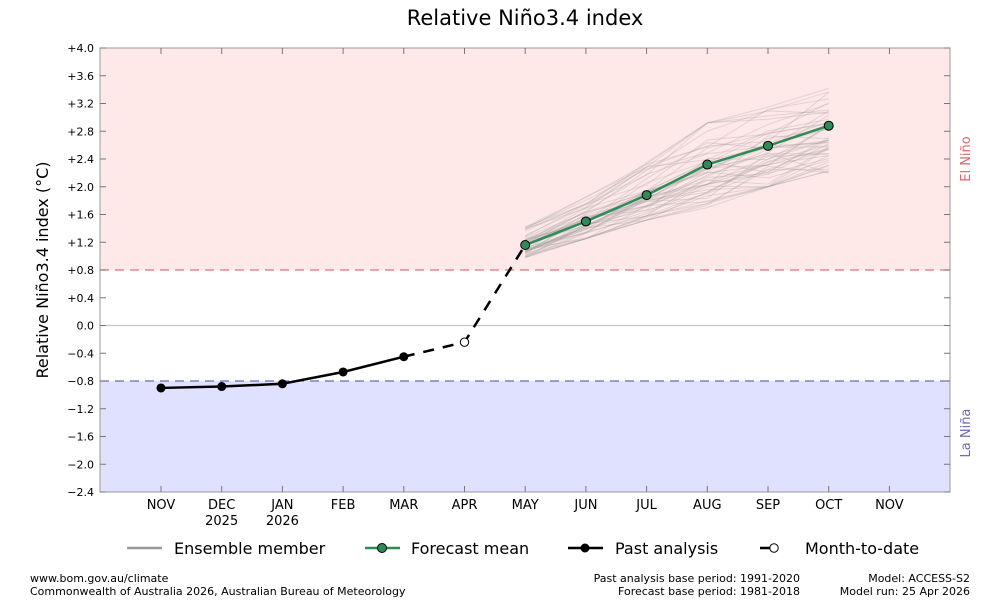  I want to click on footer-forecast-base-period: Forecast base period: 1981-2018, so click(709, 591).